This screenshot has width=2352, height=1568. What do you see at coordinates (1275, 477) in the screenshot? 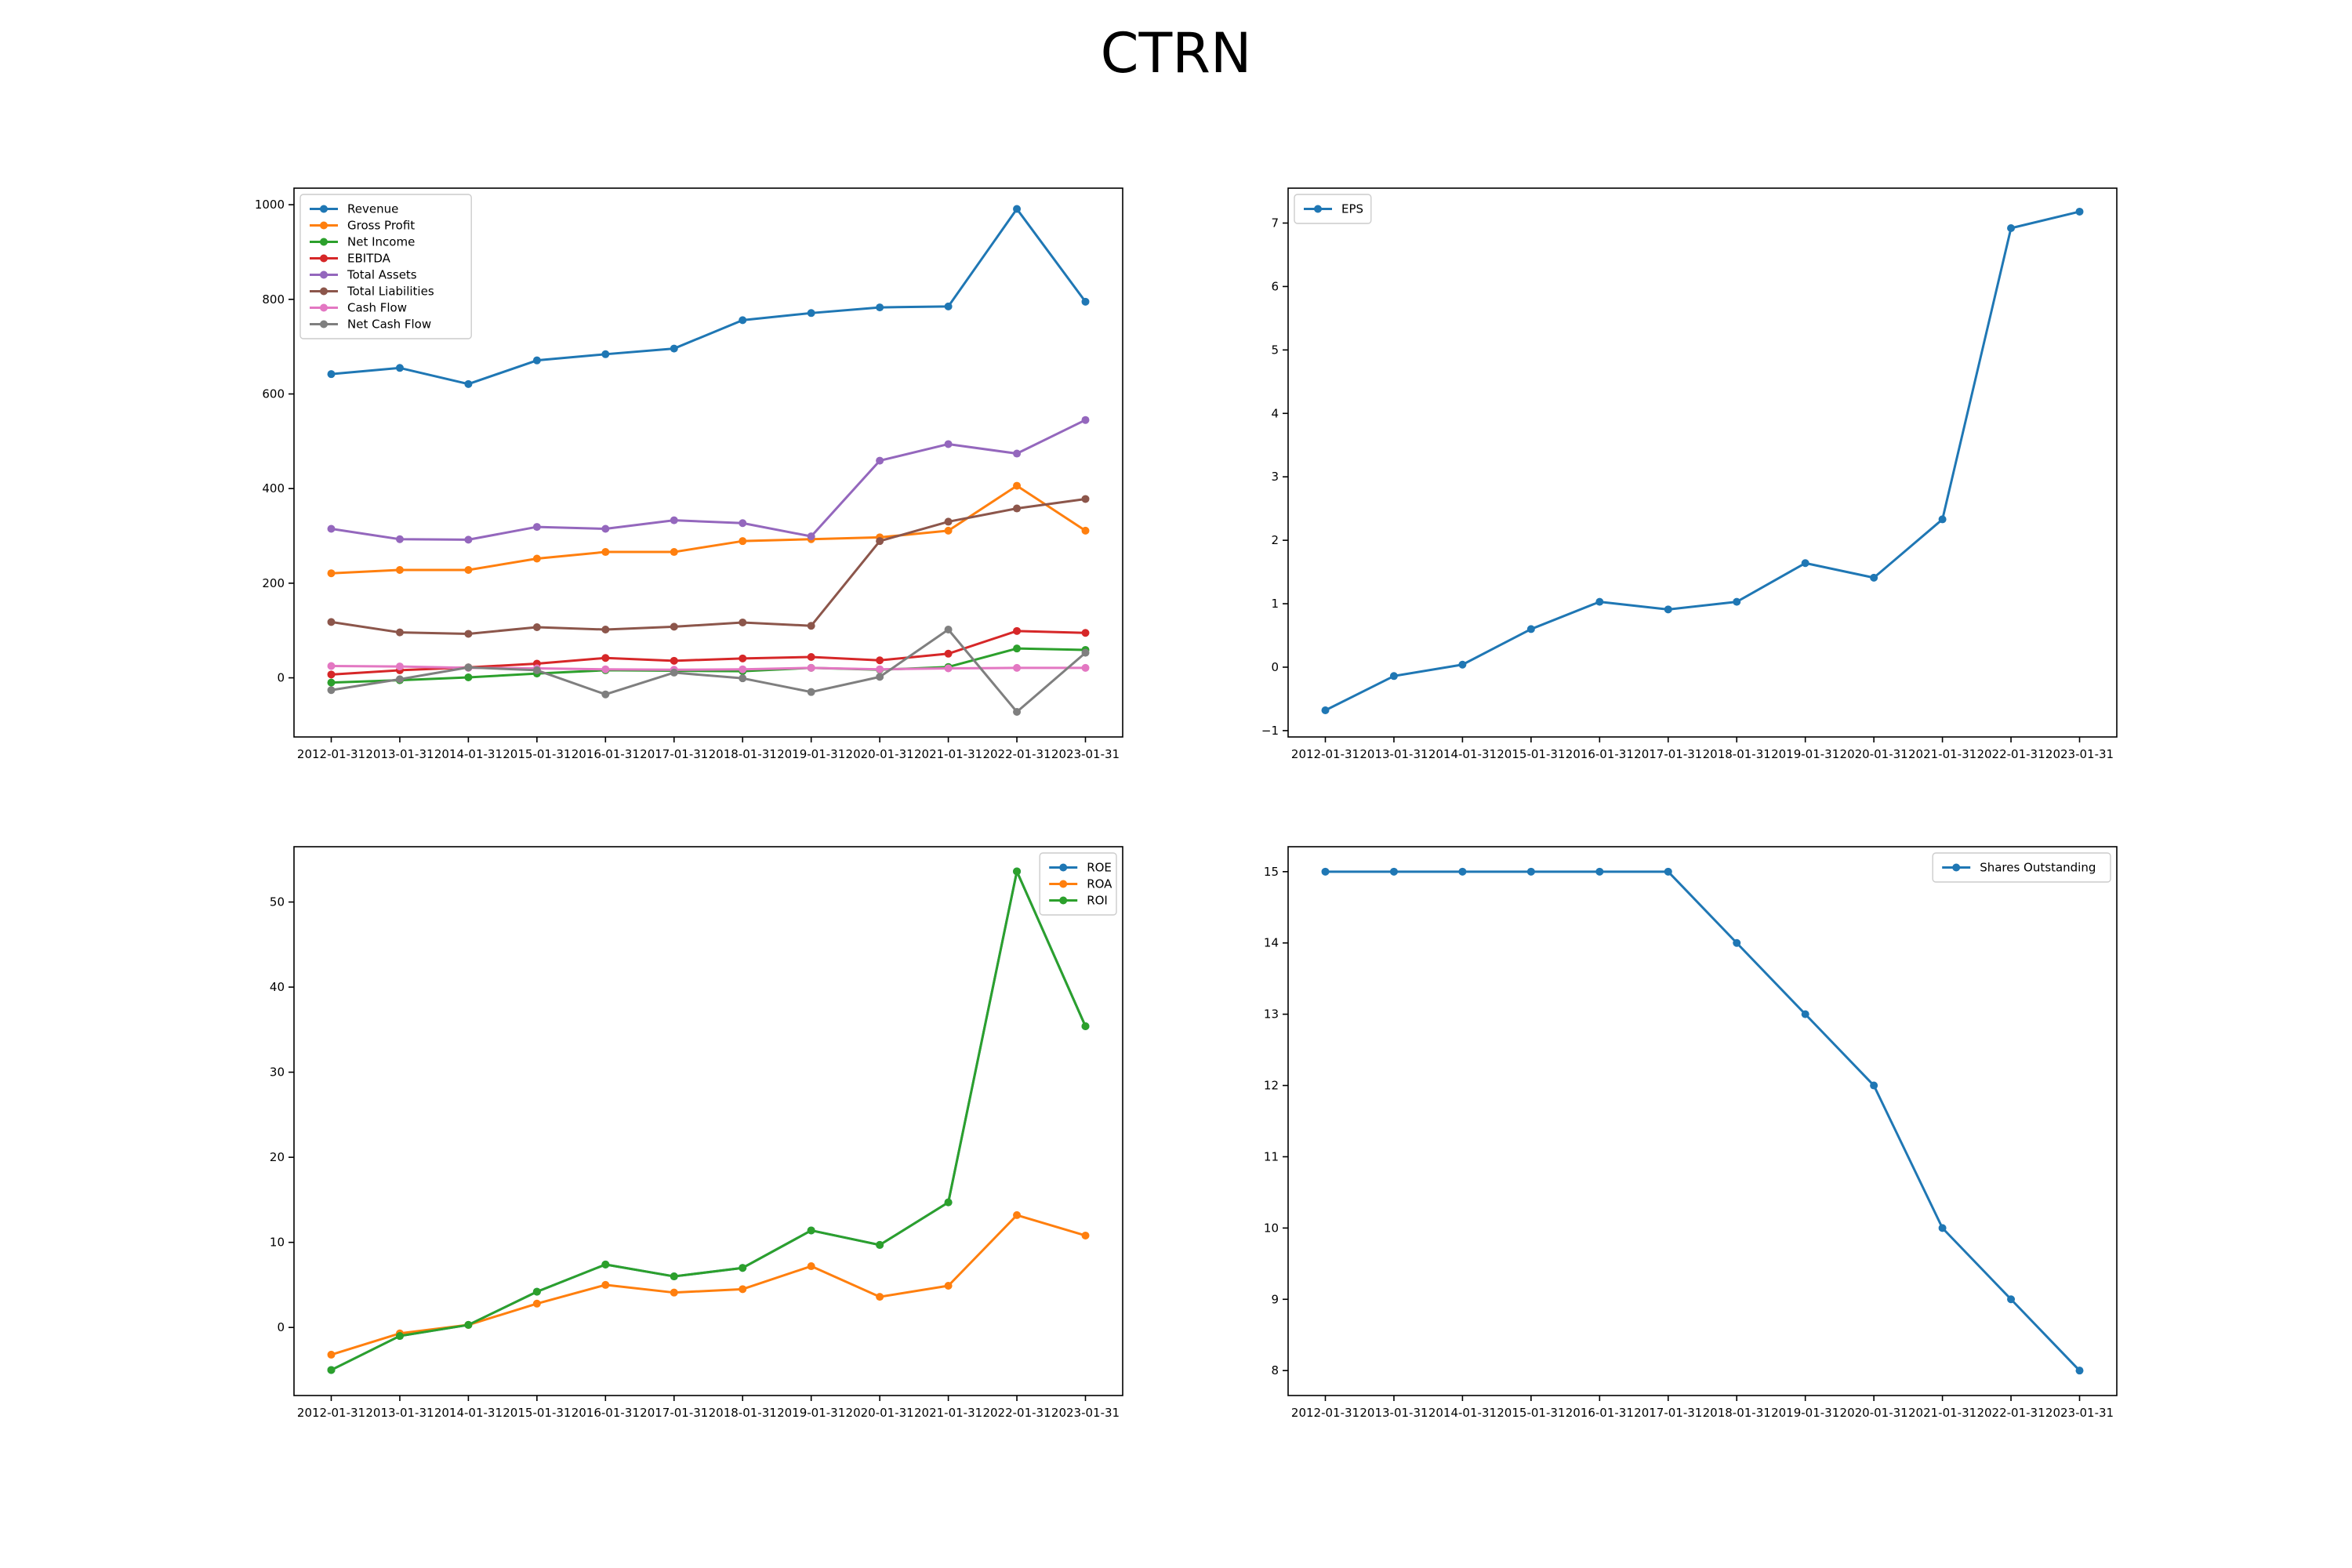
I see `y-tick-label: 3` at bounding box center [1275, 477].